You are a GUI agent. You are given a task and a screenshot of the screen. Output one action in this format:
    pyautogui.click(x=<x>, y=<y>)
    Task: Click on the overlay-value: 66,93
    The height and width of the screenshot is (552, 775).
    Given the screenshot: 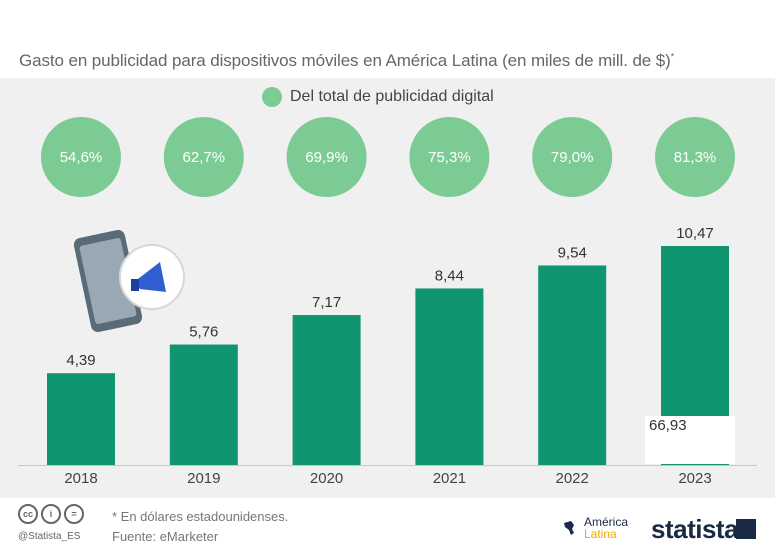 What is the action you would take?
    pyautogui.click(x=668, y=425)
    